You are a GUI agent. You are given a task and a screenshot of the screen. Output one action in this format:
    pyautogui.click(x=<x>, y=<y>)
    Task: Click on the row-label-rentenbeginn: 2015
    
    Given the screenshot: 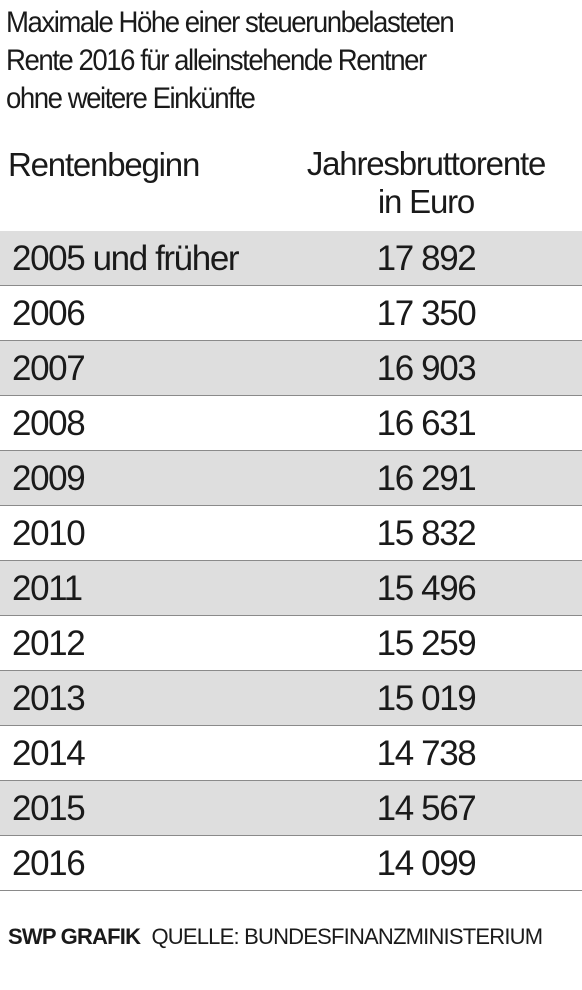 What is the action you would take?
    pyautogui.click(x=49, y=808)
    